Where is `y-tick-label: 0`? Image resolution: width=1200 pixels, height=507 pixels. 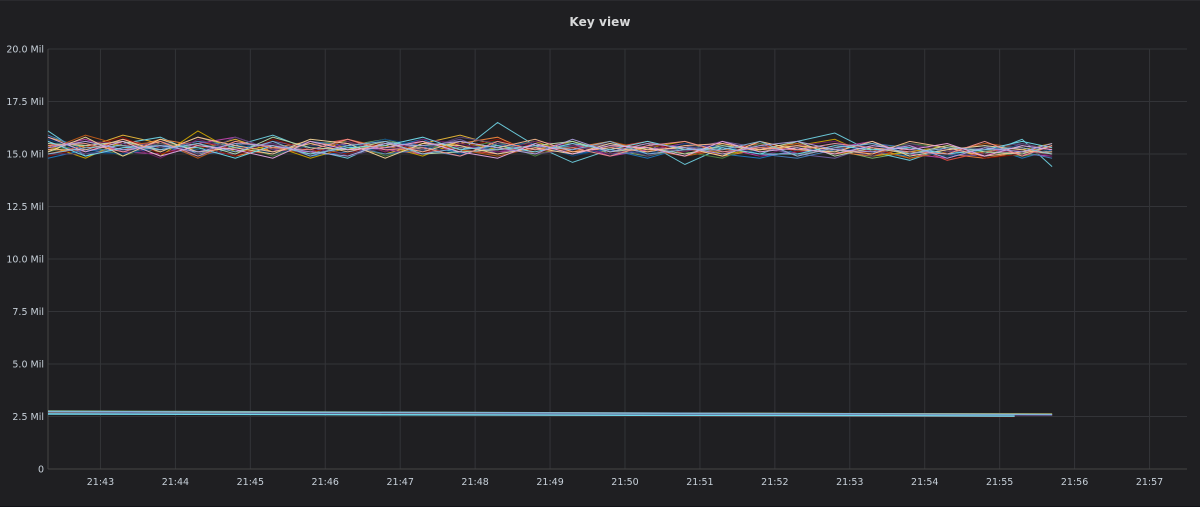
y-tick-label: 0 is located at coordinates (41, 470).